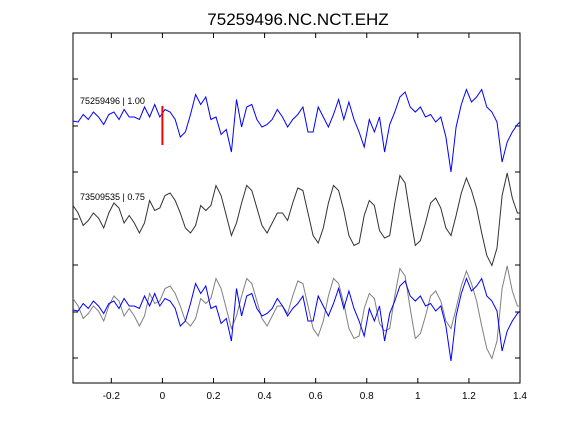 This screenshot has width=576, height=437. What do you see at coordinates (265, 396) in the screenshot?
I see `x-tick-label: 0.4` at bounding box center [265, 396].